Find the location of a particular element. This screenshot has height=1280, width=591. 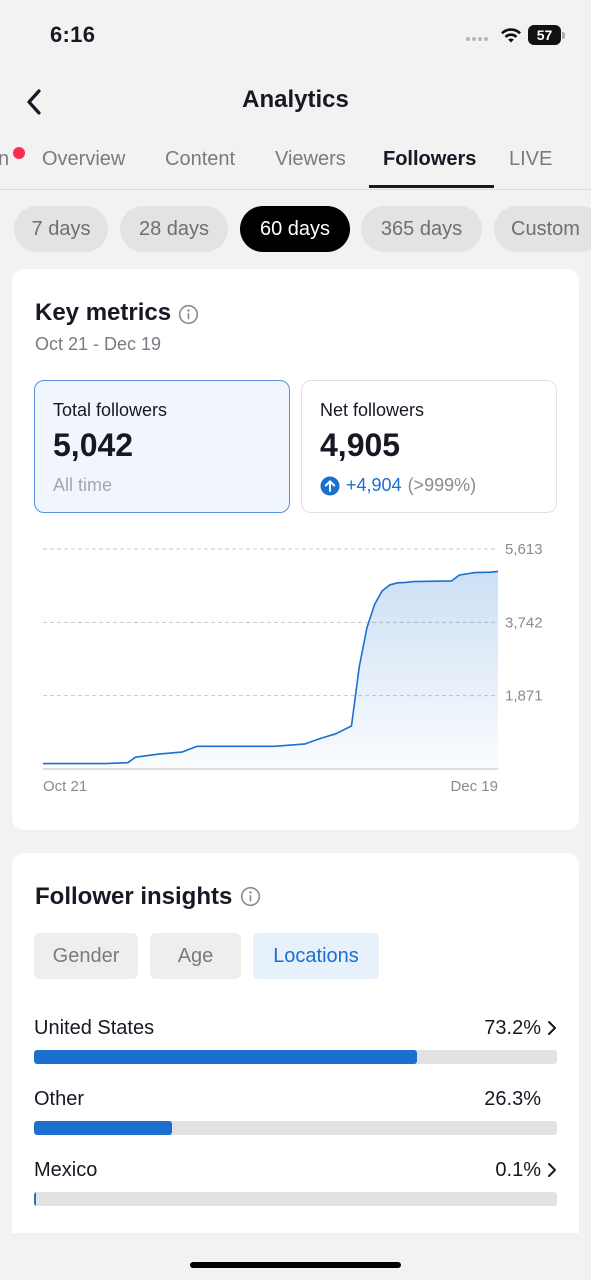

back-button is located at coordinates (34, 102).